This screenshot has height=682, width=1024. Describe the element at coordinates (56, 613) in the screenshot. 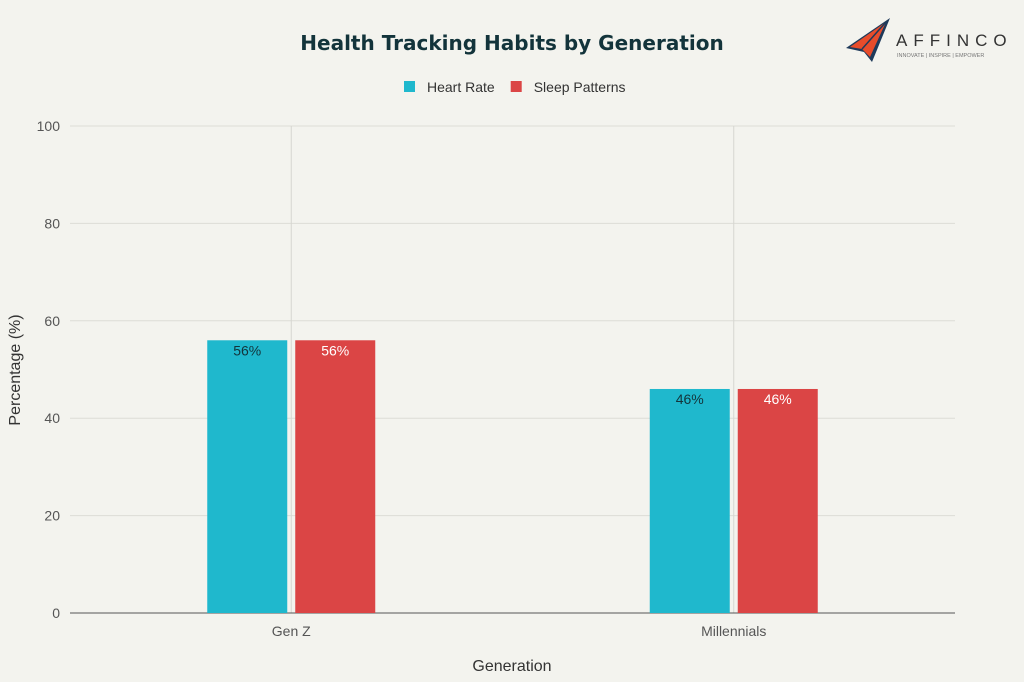

I see `y-tick-label: 0` at that location.